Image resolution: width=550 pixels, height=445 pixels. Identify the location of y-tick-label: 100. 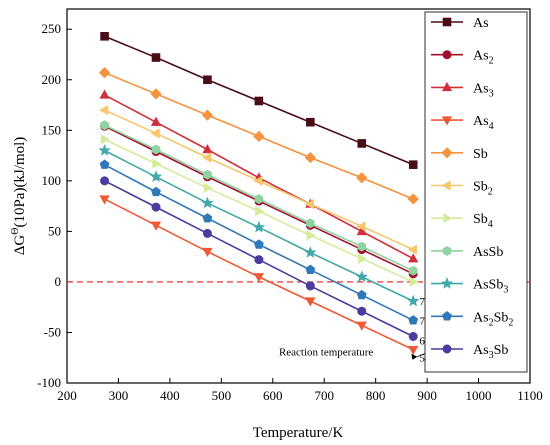
(52, 180).